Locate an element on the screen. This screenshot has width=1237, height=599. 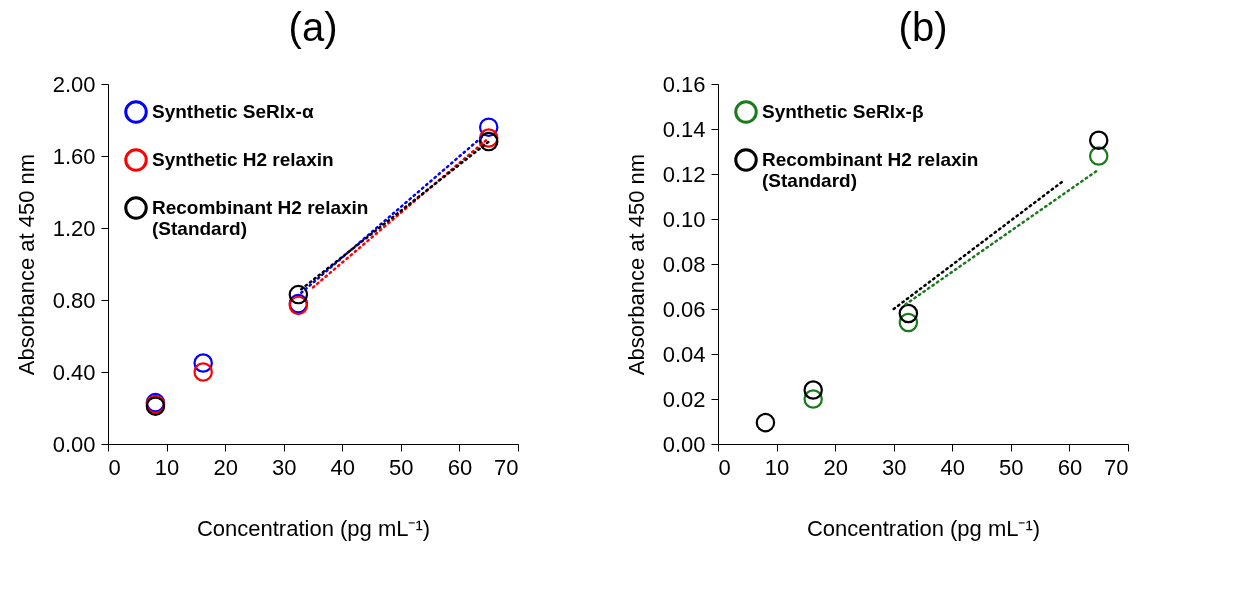
y-tick-label: 1.60 is located at coordinates (74, 156).